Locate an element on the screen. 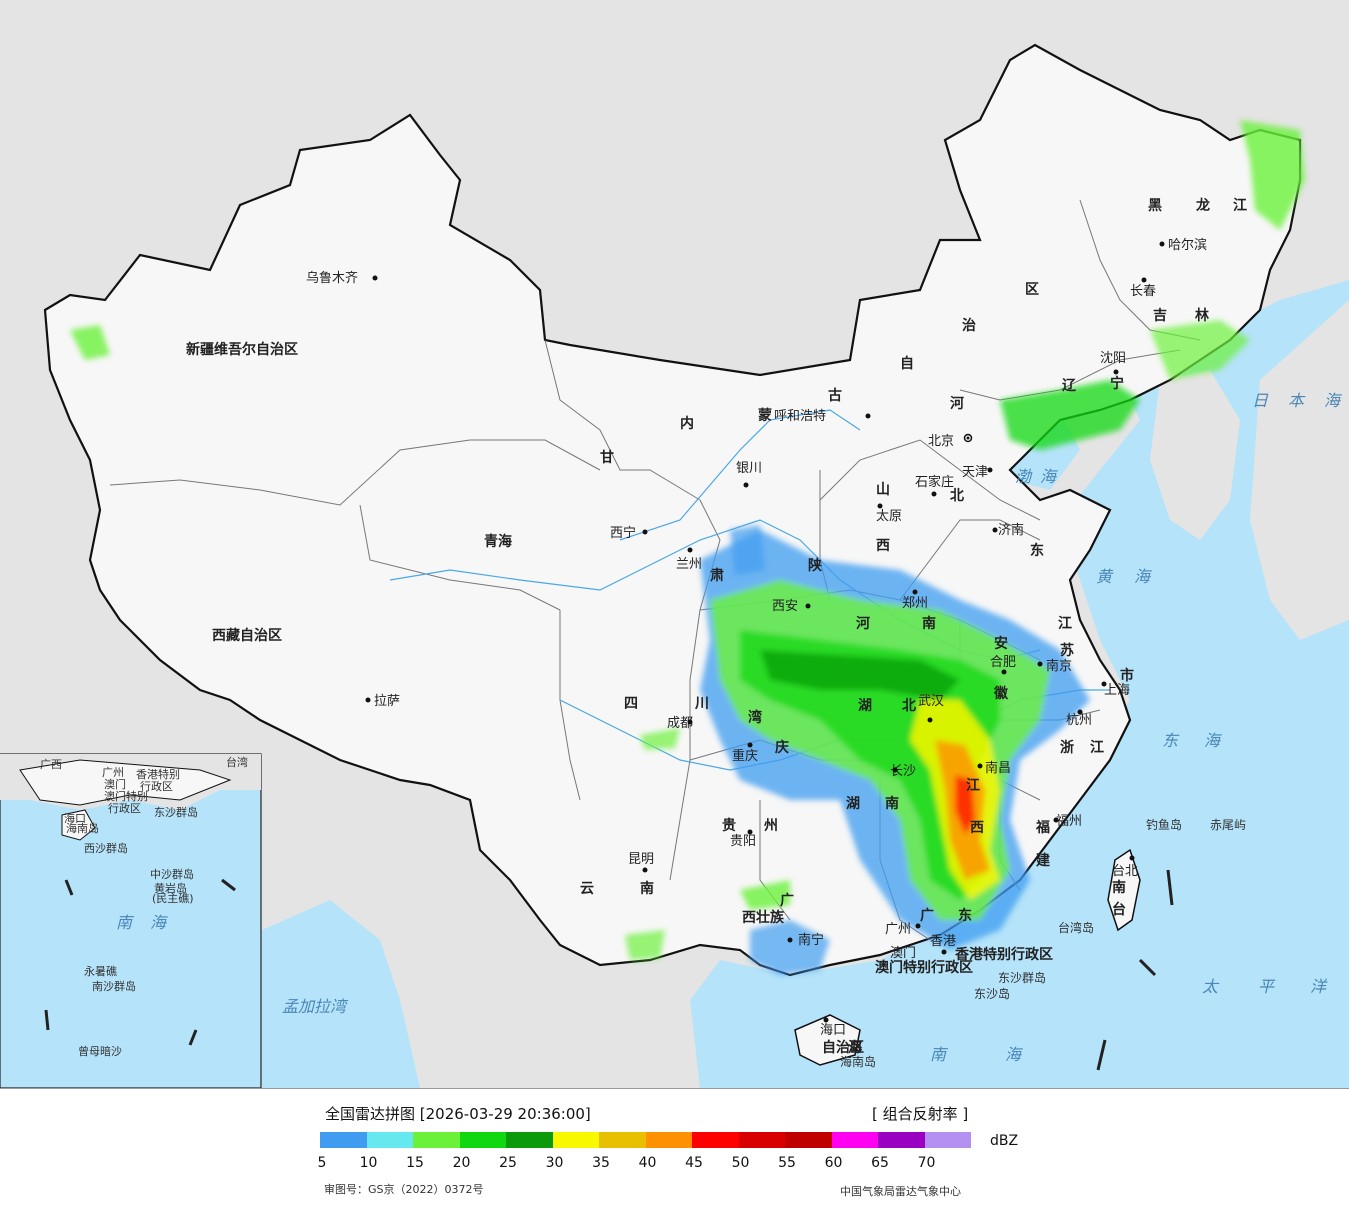  inset-xisha: 西沙群岛 is located at coordinates (106, 848).